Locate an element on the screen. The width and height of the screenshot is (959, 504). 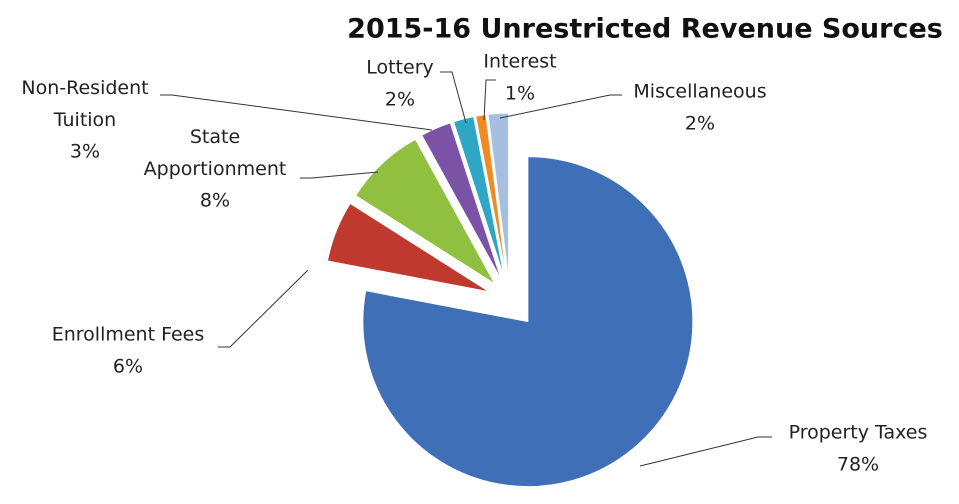
value-label: 6% is located at coordinates (128, 367).